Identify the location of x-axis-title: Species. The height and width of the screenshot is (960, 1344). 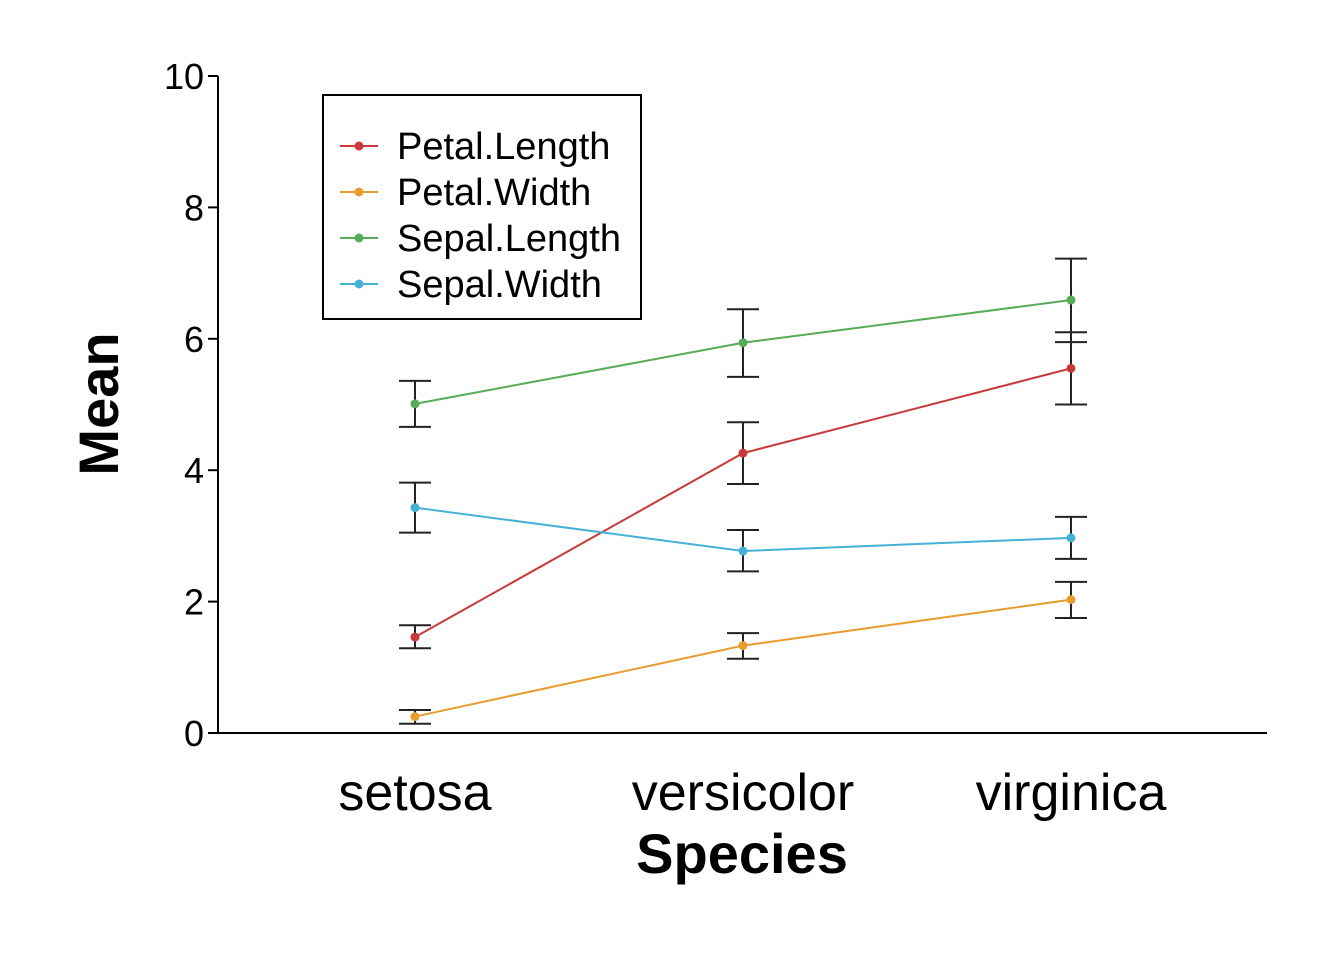
(742, 853).